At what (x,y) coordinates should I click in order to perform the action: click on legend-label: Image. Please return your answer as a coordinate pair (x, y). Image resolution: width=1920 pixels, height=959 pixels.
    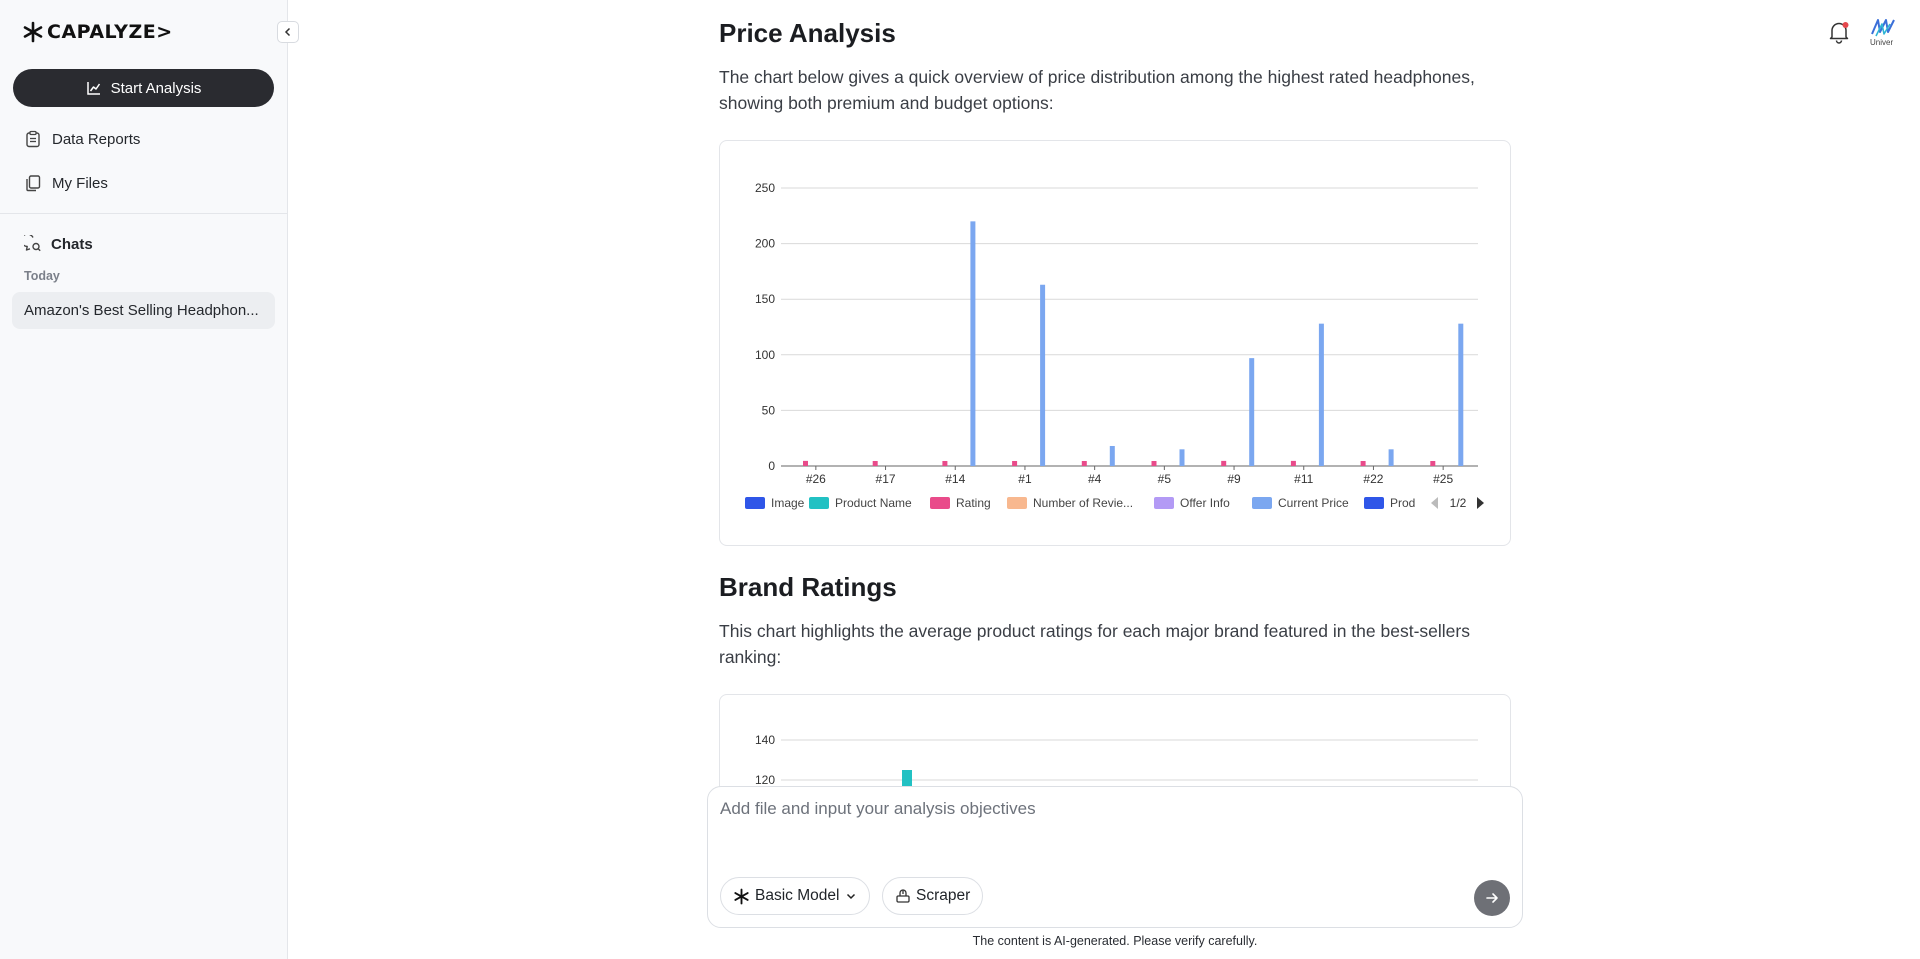
    Looking at the image, I should click on (788, 503).